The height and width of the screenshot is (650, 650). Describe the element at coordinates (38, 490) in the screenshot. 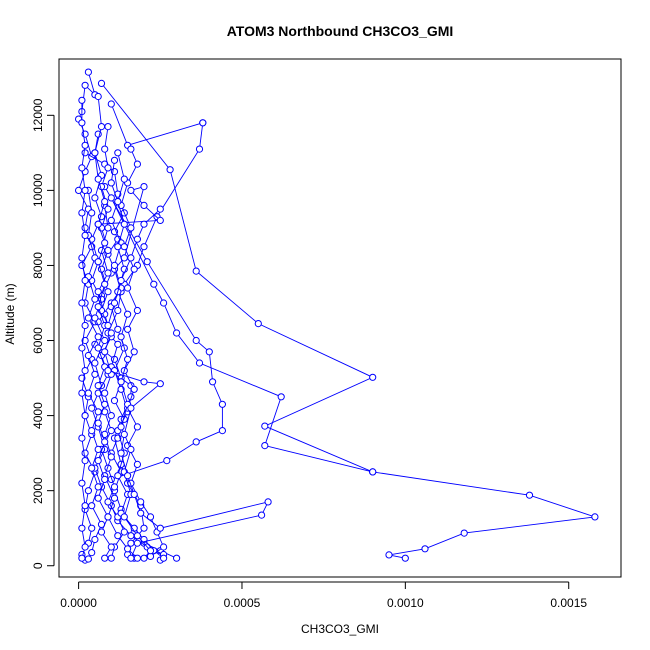

I see `y-tick-label: 2000` at that location.